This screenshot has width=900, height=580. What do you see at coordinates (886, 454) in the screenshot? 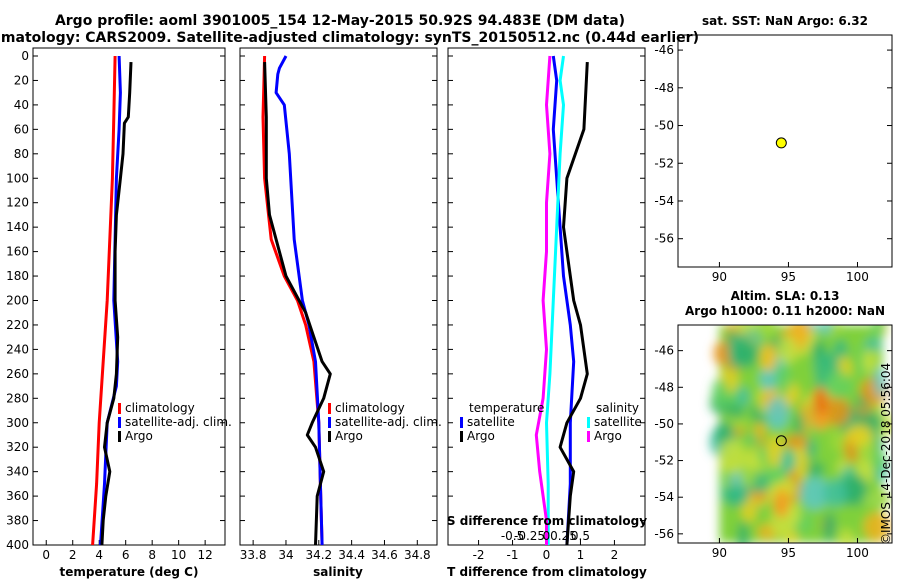
I see `imos-watermark: ©IMOS 14-Dec-2018 05:56:04` at bounding box center [886, 454].